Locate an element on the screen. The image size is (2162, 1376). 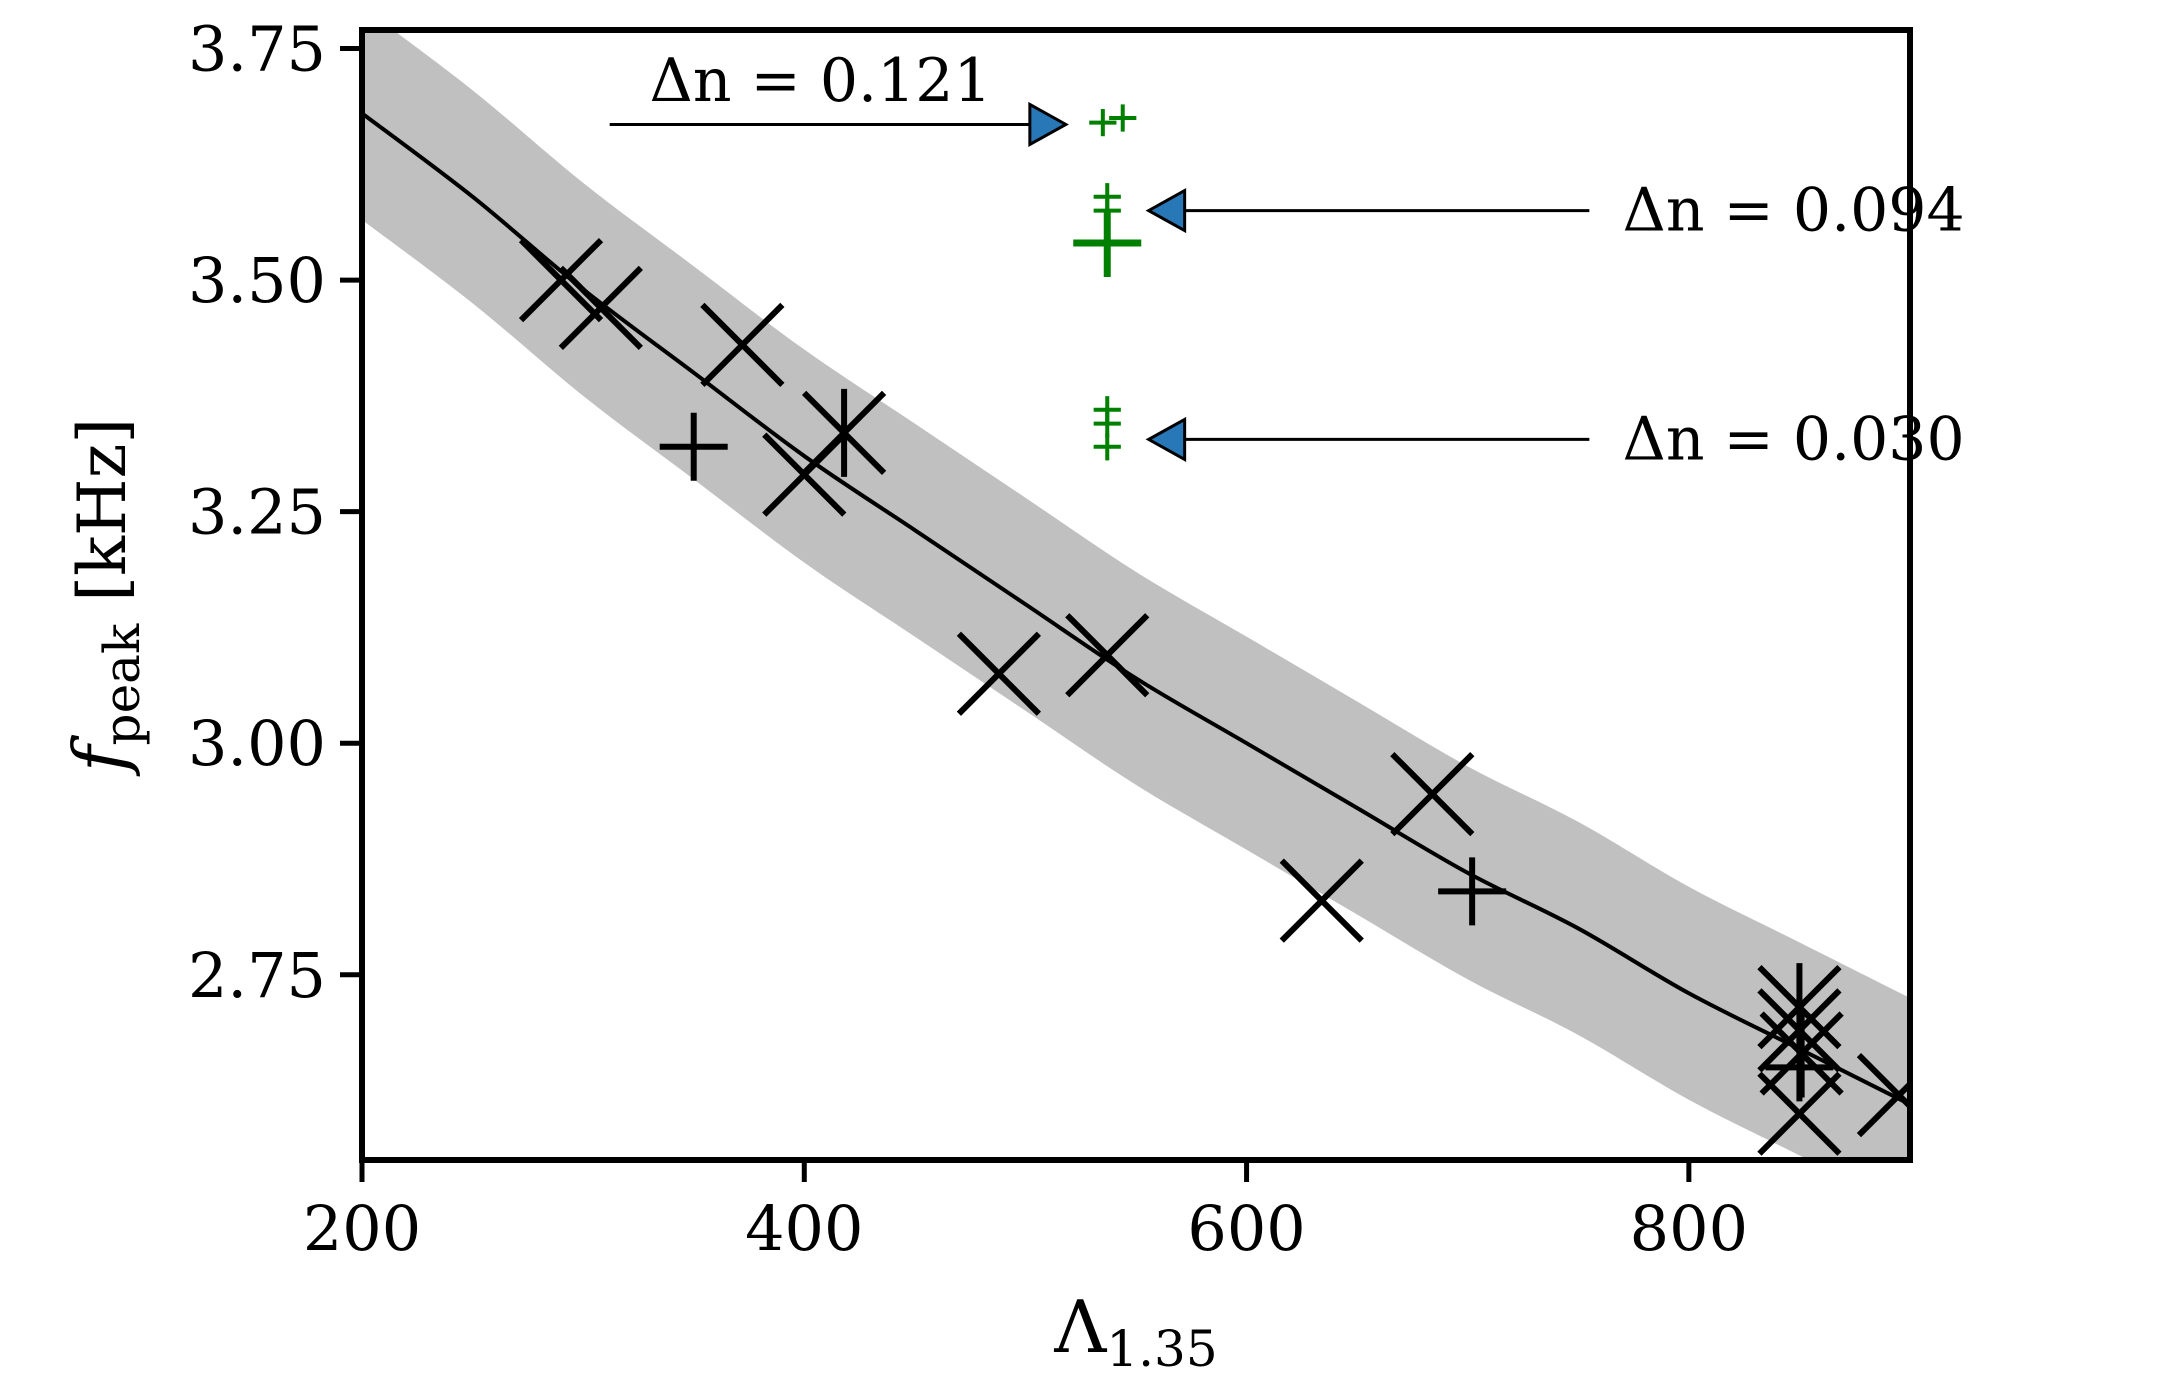
y-tick-label: 3.75 is located at coordinates (257, 49).